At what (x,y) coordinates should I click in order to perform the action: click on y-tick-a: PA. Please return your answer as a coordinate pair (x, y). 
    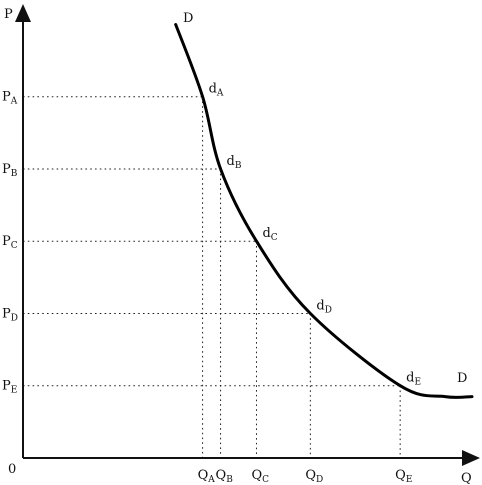
    Looking at the image, I should click on (10, 98).